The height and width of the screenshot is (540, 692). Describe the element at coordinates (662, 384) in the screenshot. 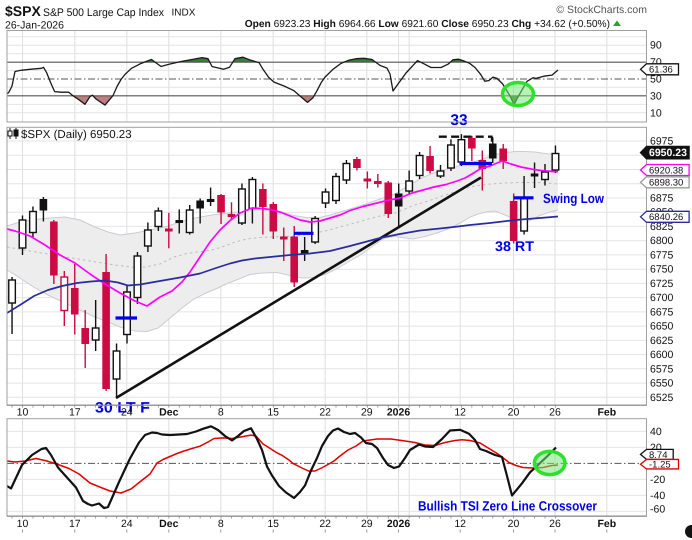

I see `svg-text: 6550` at that location.